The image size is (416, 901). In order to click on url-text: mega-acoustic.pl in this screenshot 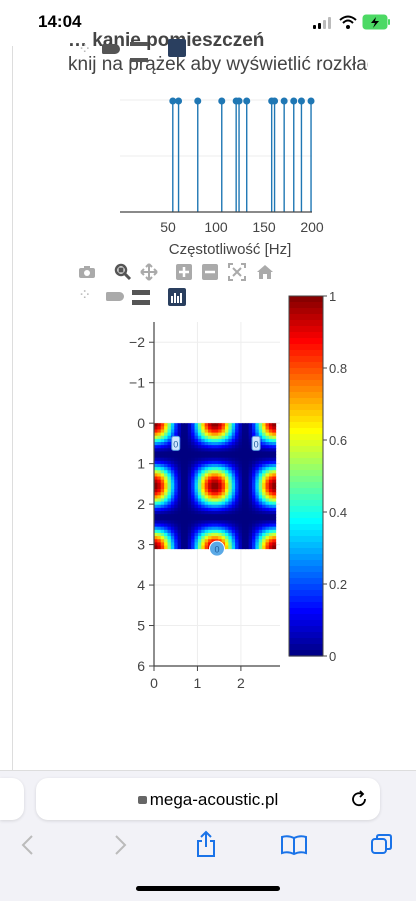, I will do `click(208, 800)`.